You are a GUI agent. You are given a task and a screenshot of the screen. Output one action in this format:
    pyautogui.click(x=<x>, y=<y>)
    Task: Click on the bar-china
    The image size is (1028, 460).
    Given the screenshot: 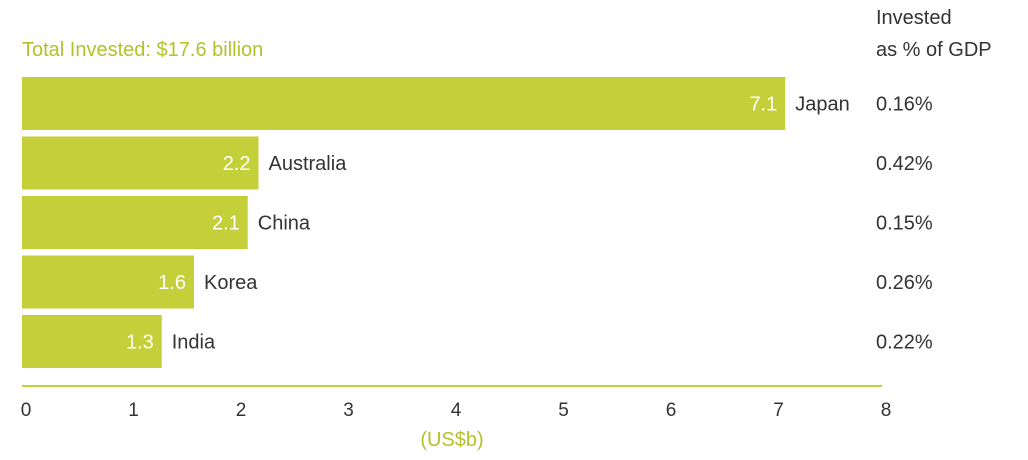 What is the action you would take?
    pyautogui.click(x=135, y=222)
    